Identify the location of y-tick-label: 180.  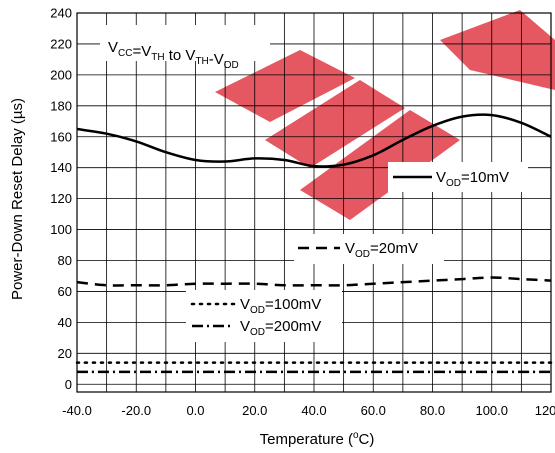
(61, 105).